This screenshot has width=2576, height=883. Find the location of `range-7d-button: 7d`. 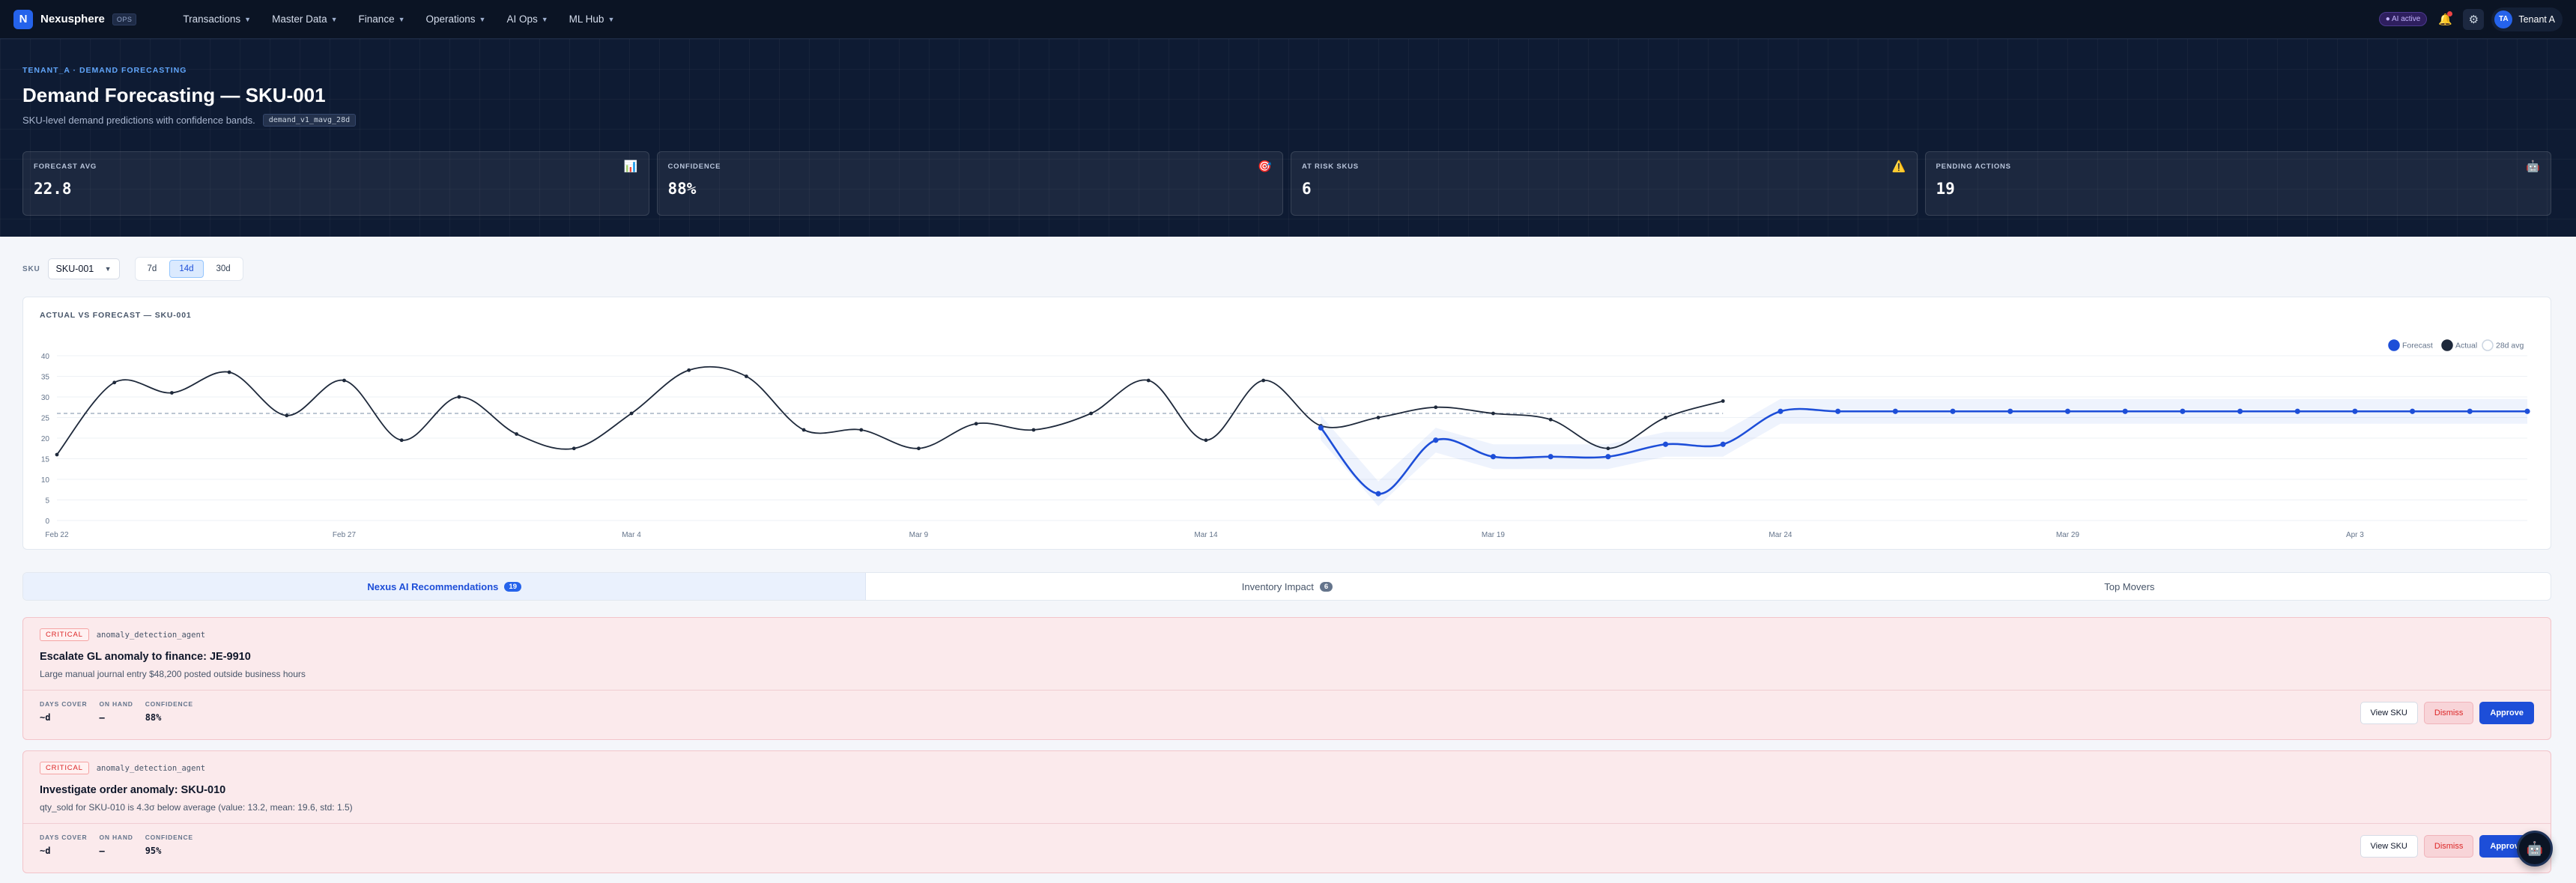

range-7d-button: 7d is located at coordinates (152, 268).